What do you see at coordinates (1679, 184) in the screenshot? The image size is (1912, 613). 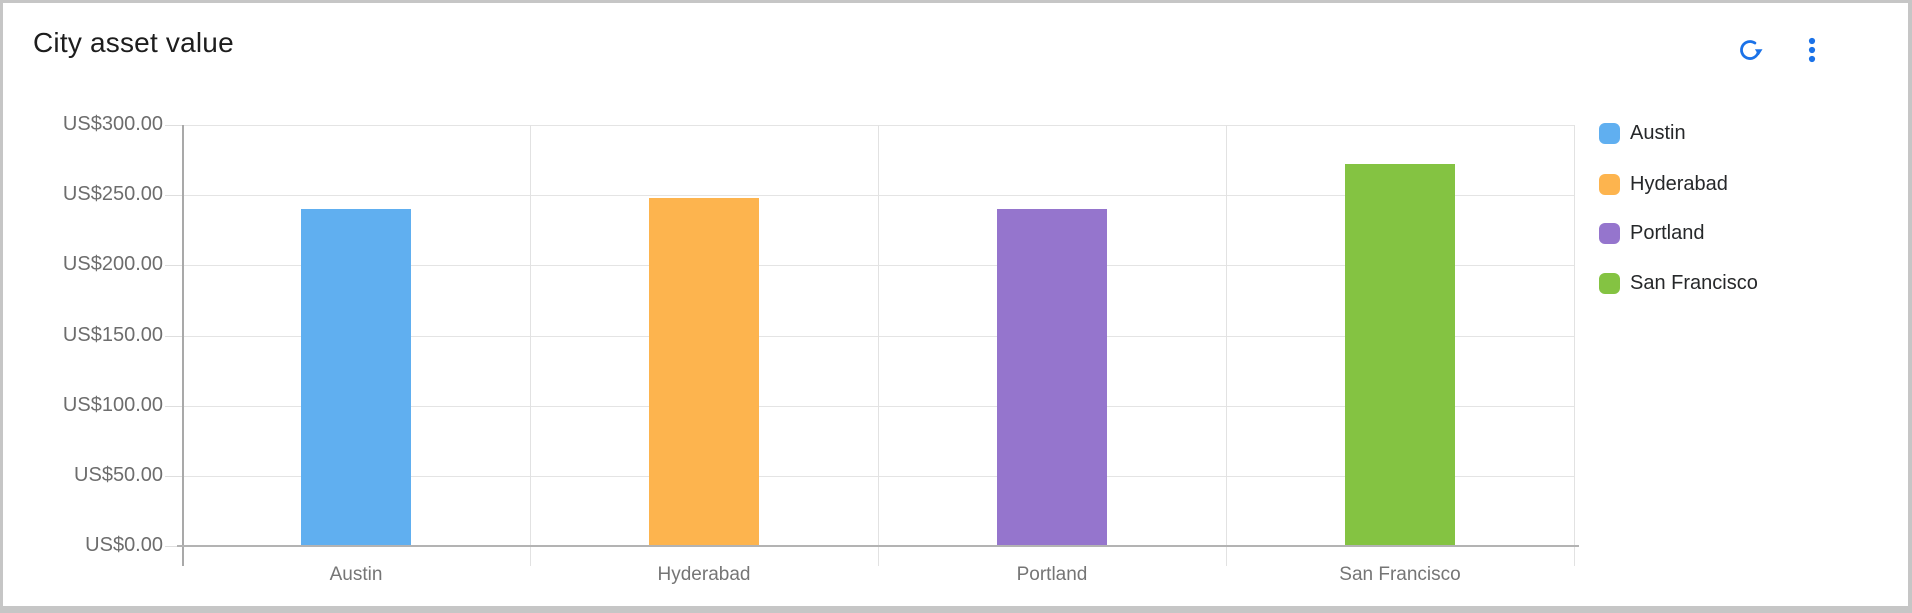 I see `legend-label: Hyderabad` at bounding box center [1679, 184].